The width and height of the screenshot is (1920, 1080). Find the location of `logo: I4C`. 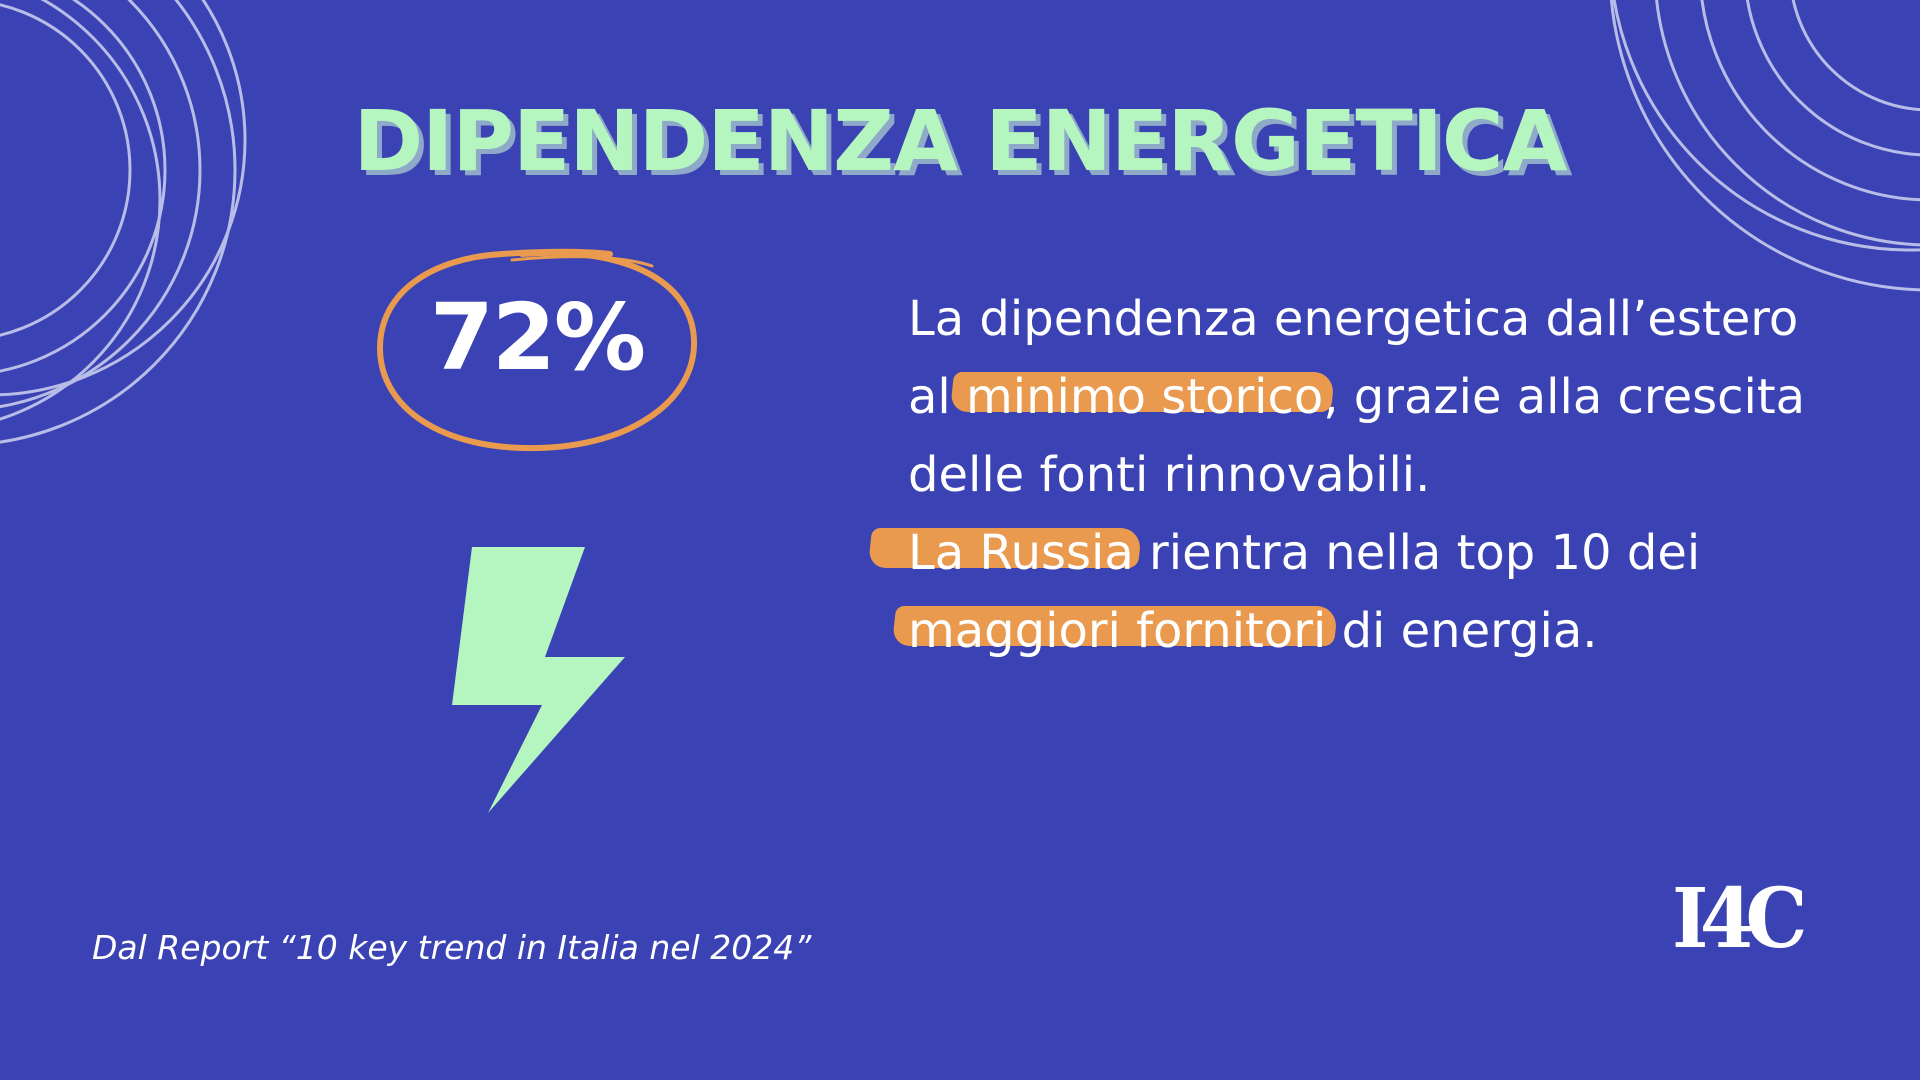

logo: I4C is located at coordinates (1740, 919).